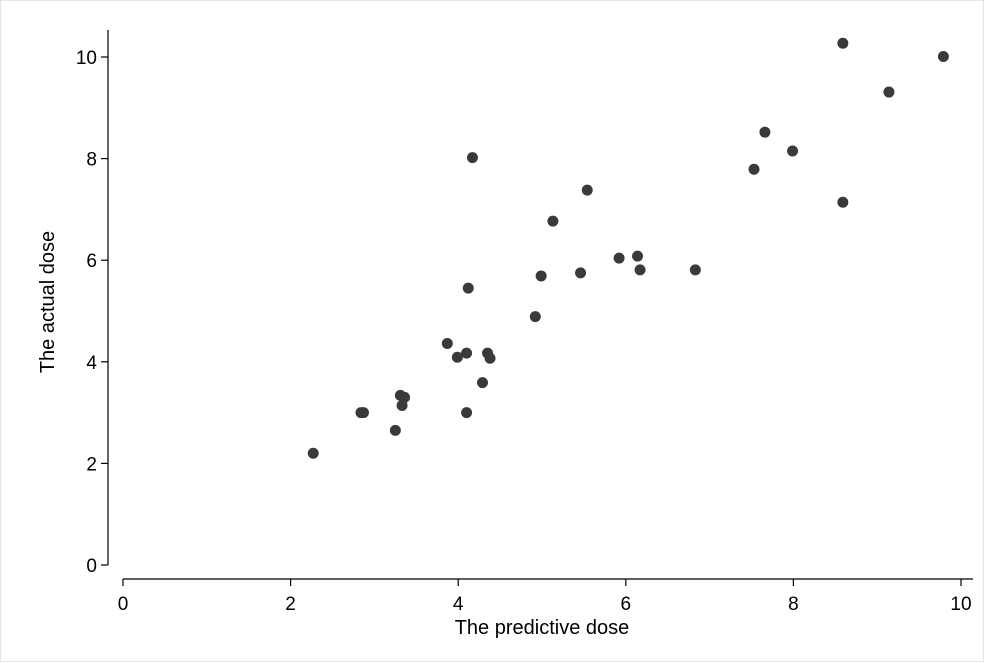  Describe the element at coordinates (91, 566) in the screenshot. I see `y-tick-label: 0` at that location.